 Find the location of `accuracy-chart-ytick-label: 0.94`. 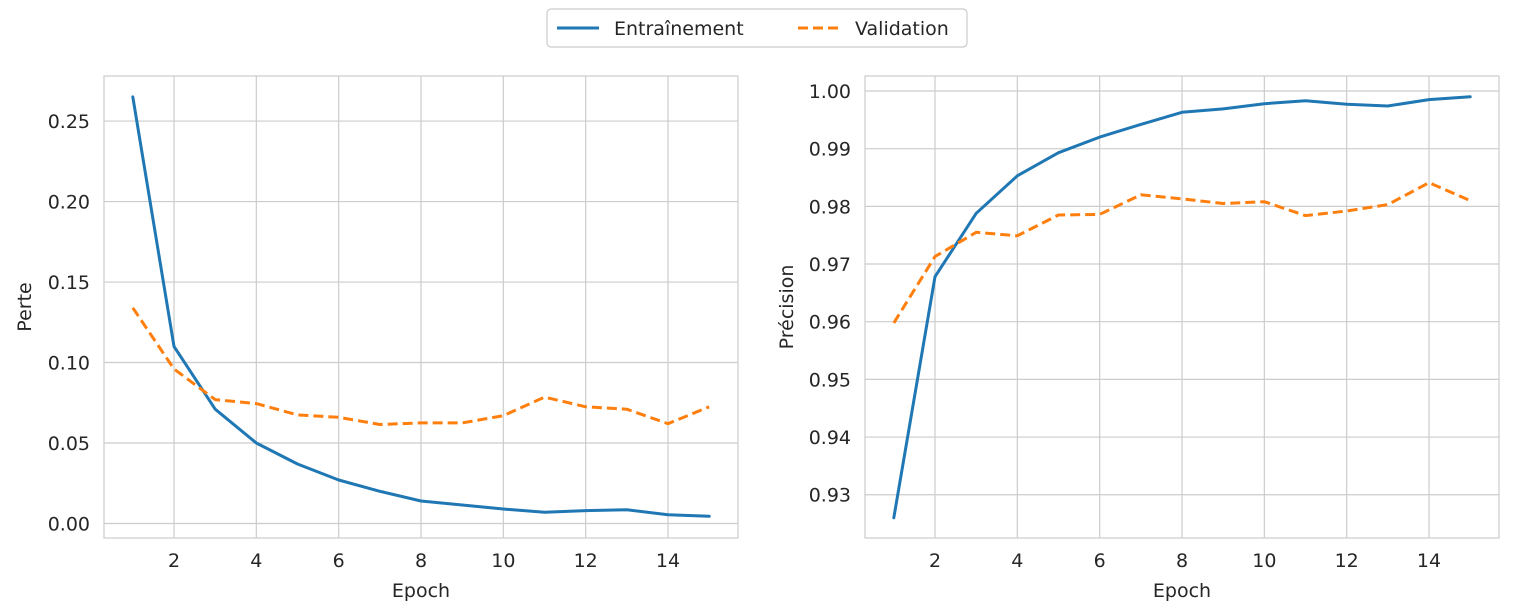

accuracy-chart-ytick-label: 0.94 is located at coordinates (830, 438).